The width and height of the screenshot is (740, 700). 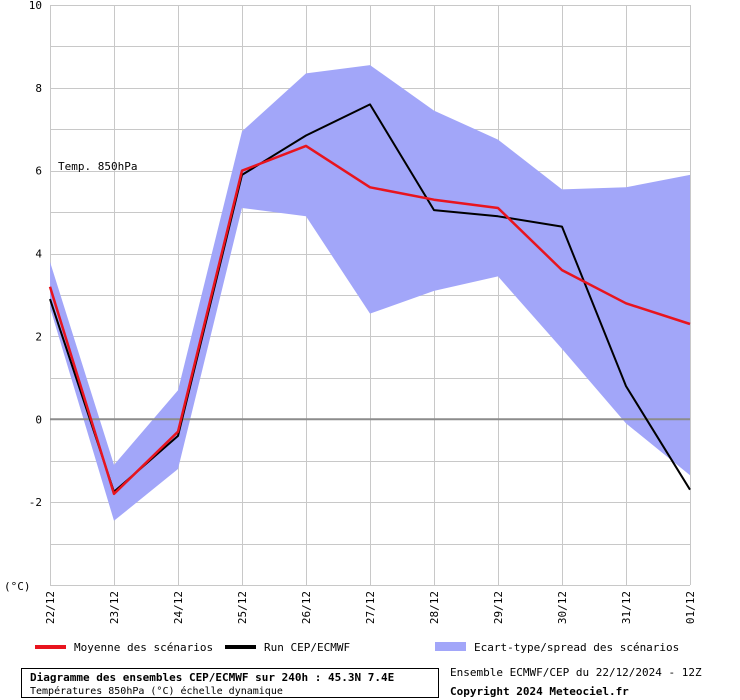 What do you see at coordinates (38, 171) in the screenshot?
I see `y-tick-label: 6` at bounding box center [38, 171].